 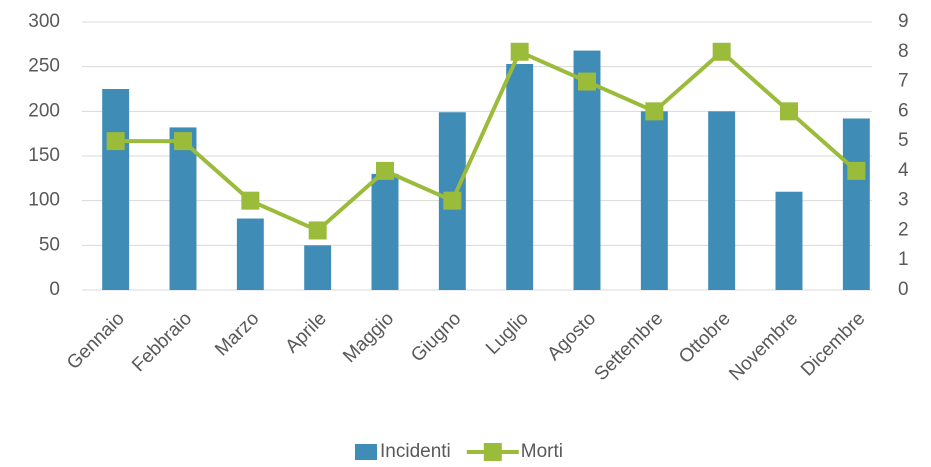 What do you see at coordinates (903, 289) in the screenshot?
I see `y2-tick-label: 0` at bounding box center [903, 289].